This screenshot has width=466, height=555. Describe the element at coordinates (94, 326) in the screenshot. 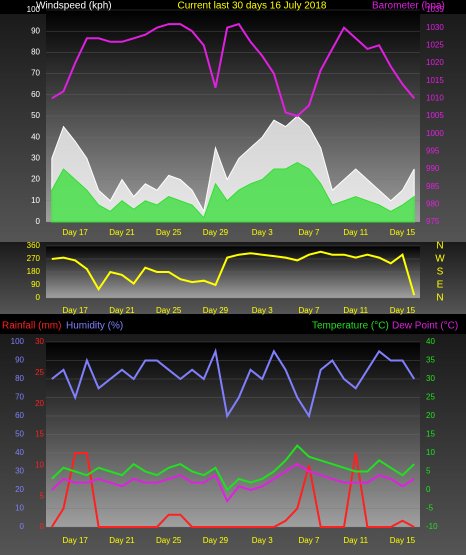

I see `legend-label: Humidity (%)` at that location.